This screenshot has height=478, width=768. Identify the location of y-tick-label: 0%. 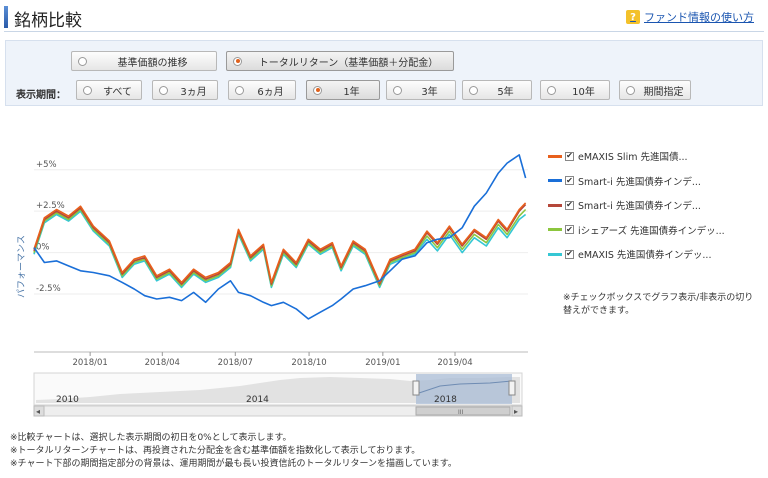
(43, 248).